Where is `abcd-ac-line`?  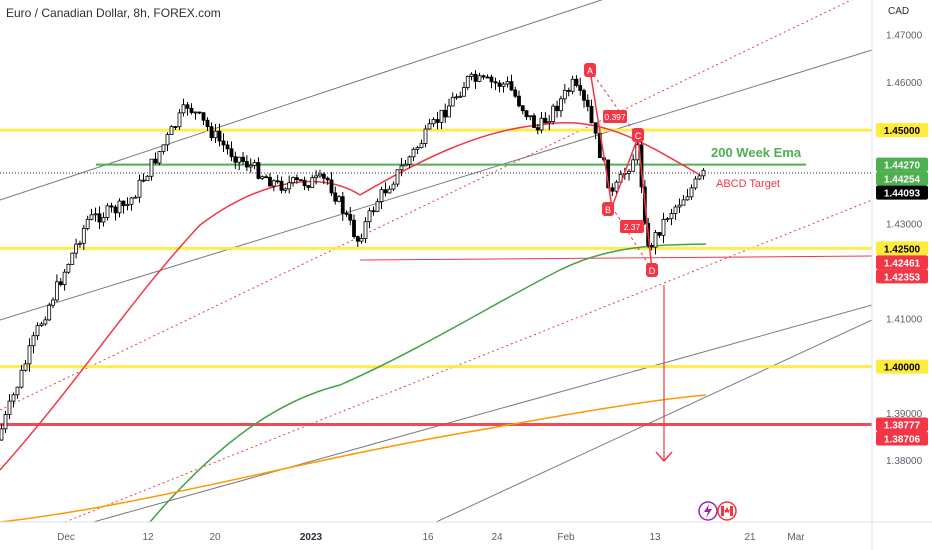 abcd-ac-line is located at coordinates (614, 103).